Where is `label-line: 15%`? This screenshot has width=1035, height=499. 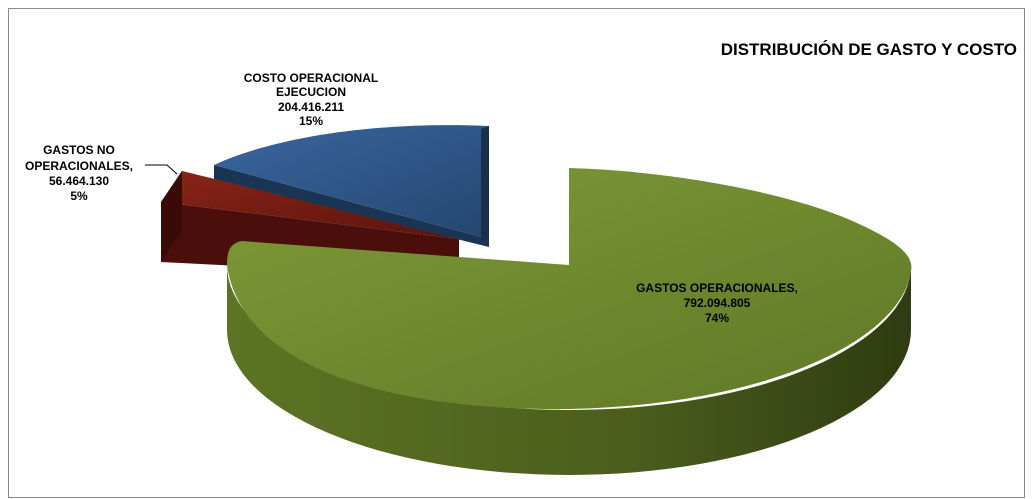 label-line: 15% is located at coordinates (311, 121).